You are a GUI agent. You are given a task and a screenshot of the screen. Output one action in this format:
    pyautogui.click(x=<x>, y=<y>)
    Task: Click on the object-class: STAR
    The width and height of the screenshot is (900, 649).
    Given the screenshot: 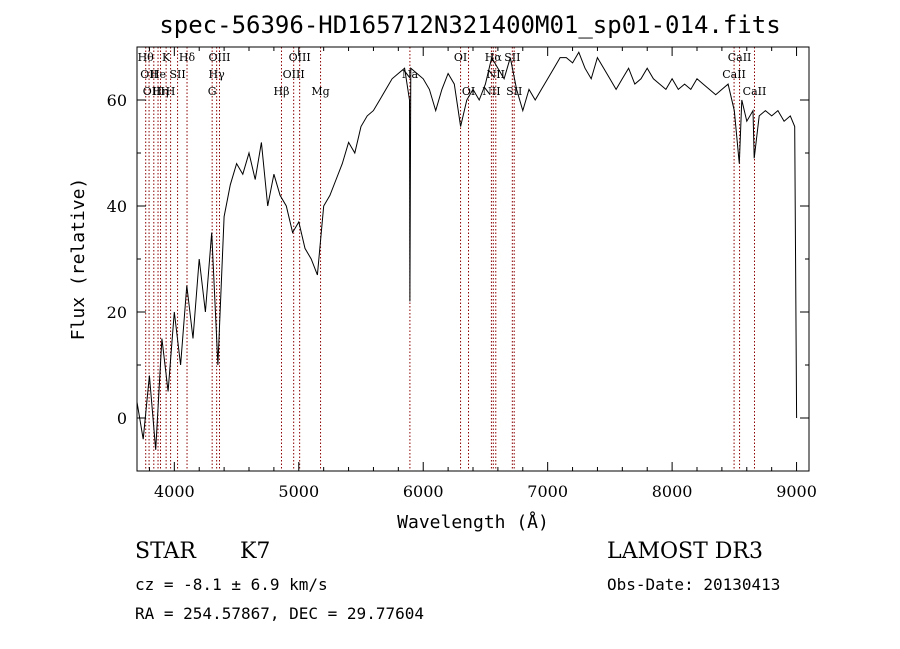 What is the action you would take?
    pyautogui.click(x=166, y=551)
    